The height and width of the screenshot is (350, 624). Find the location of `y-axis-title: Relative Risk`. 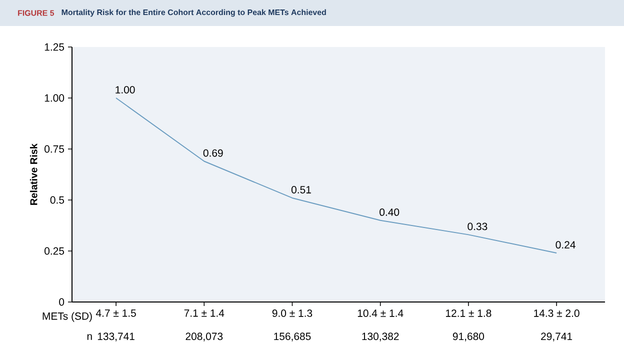

y-axis-title: Relative Risk is located at coordinates (34, 174).